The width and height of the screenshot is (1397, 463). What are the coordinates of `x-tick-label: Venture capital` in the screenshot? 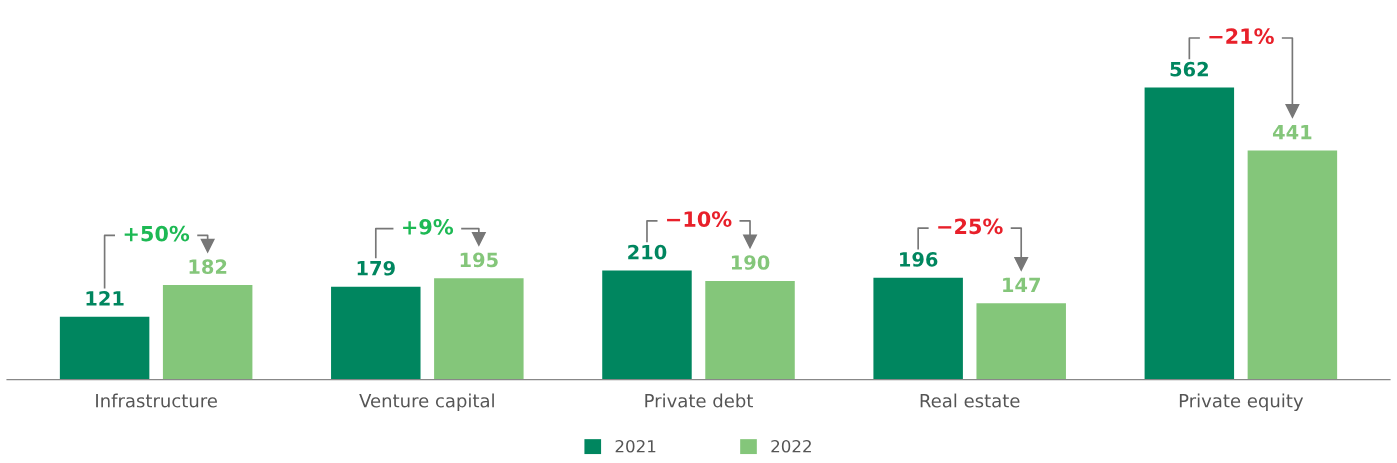 It's located at (426, 402).